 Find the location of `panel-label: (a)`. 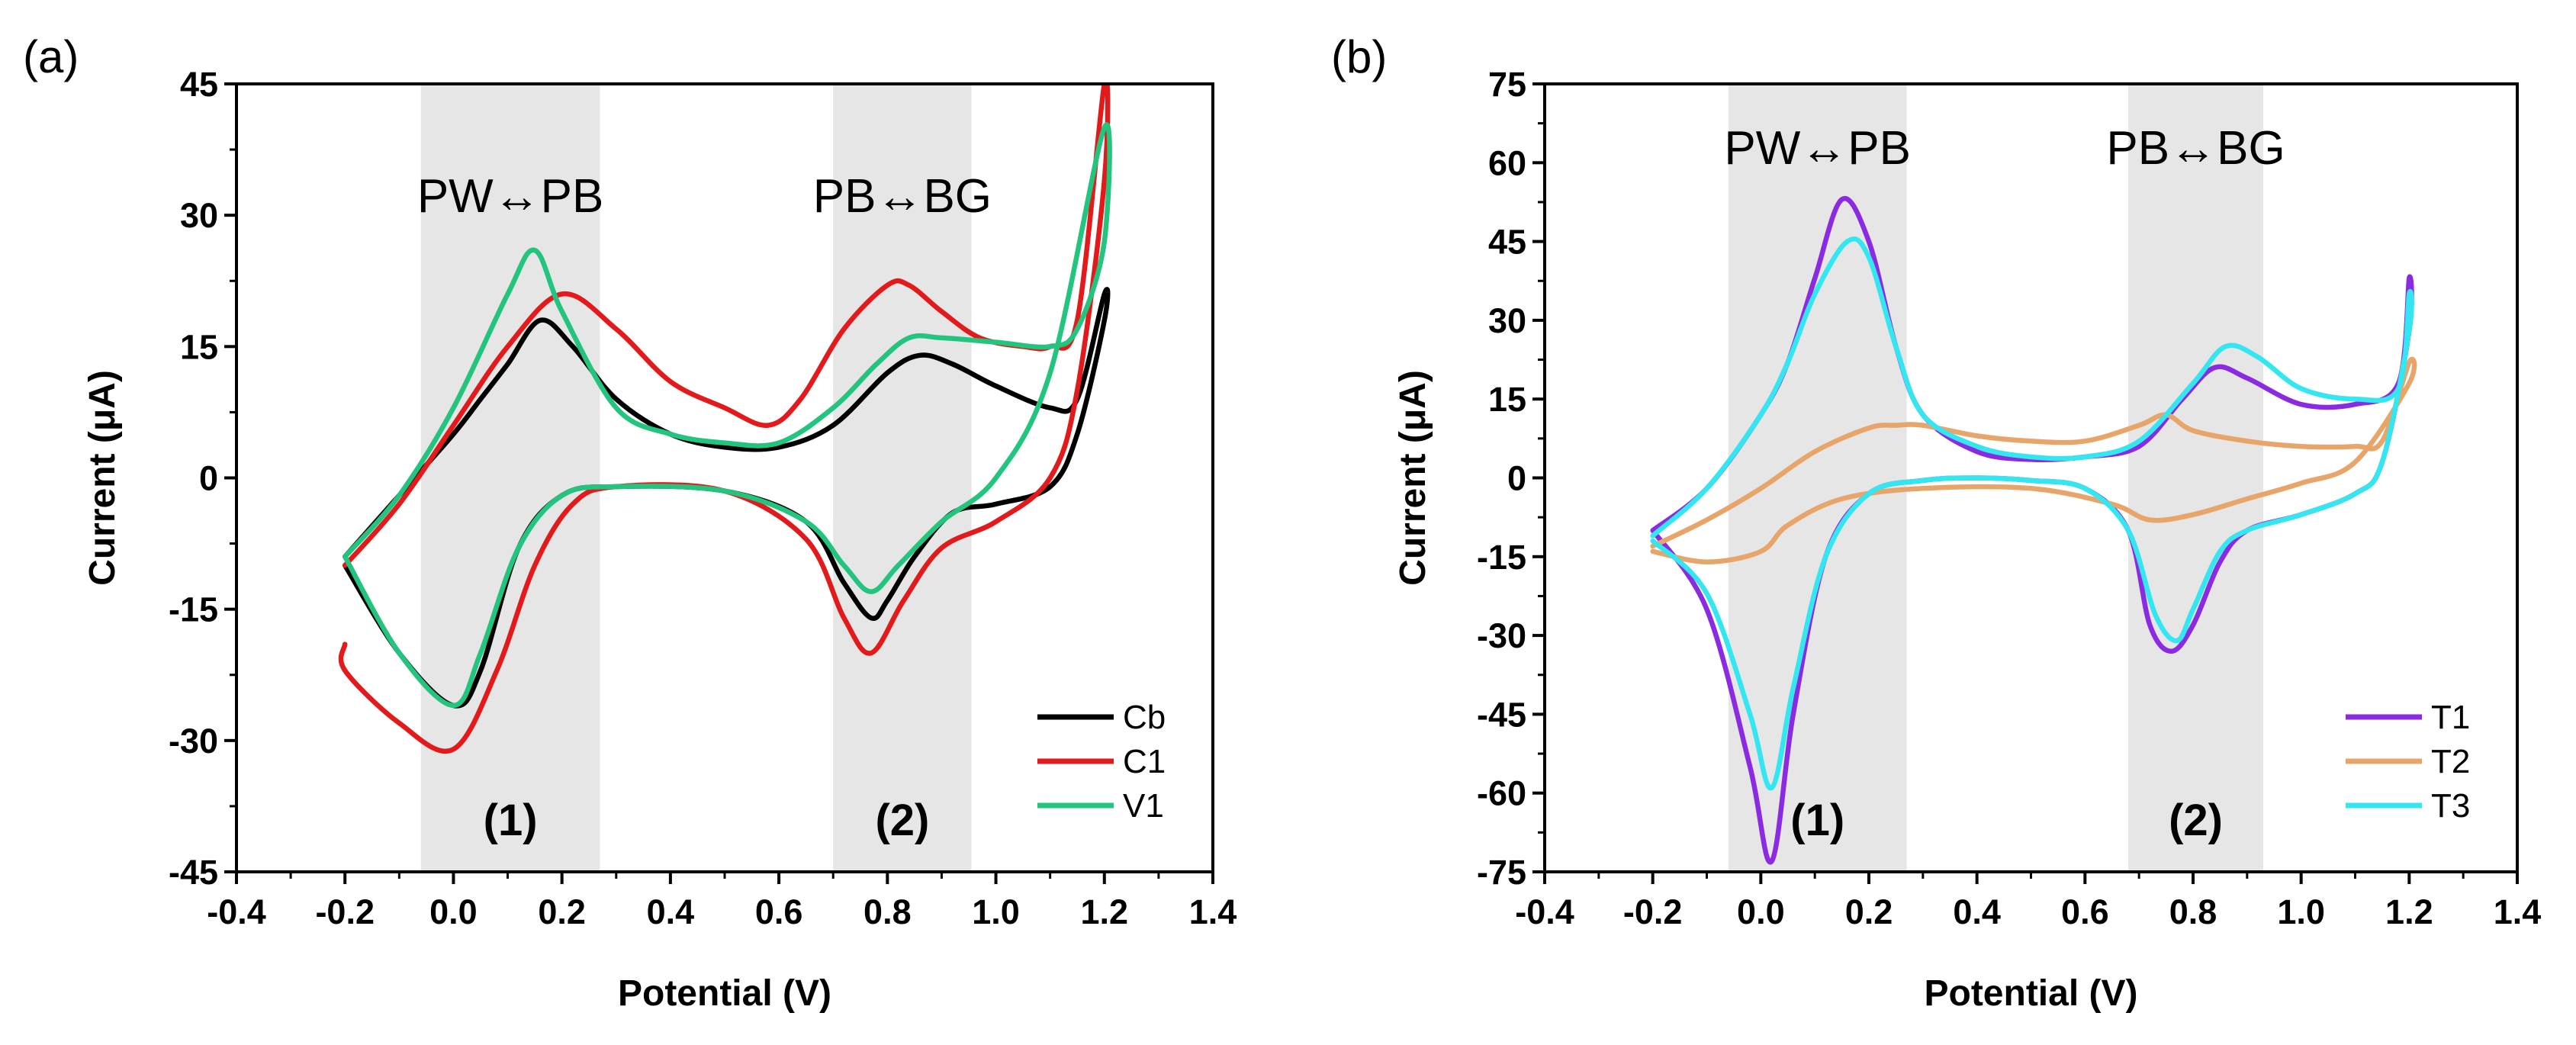

panel-label: (a) is located at coordinates (51, 56).